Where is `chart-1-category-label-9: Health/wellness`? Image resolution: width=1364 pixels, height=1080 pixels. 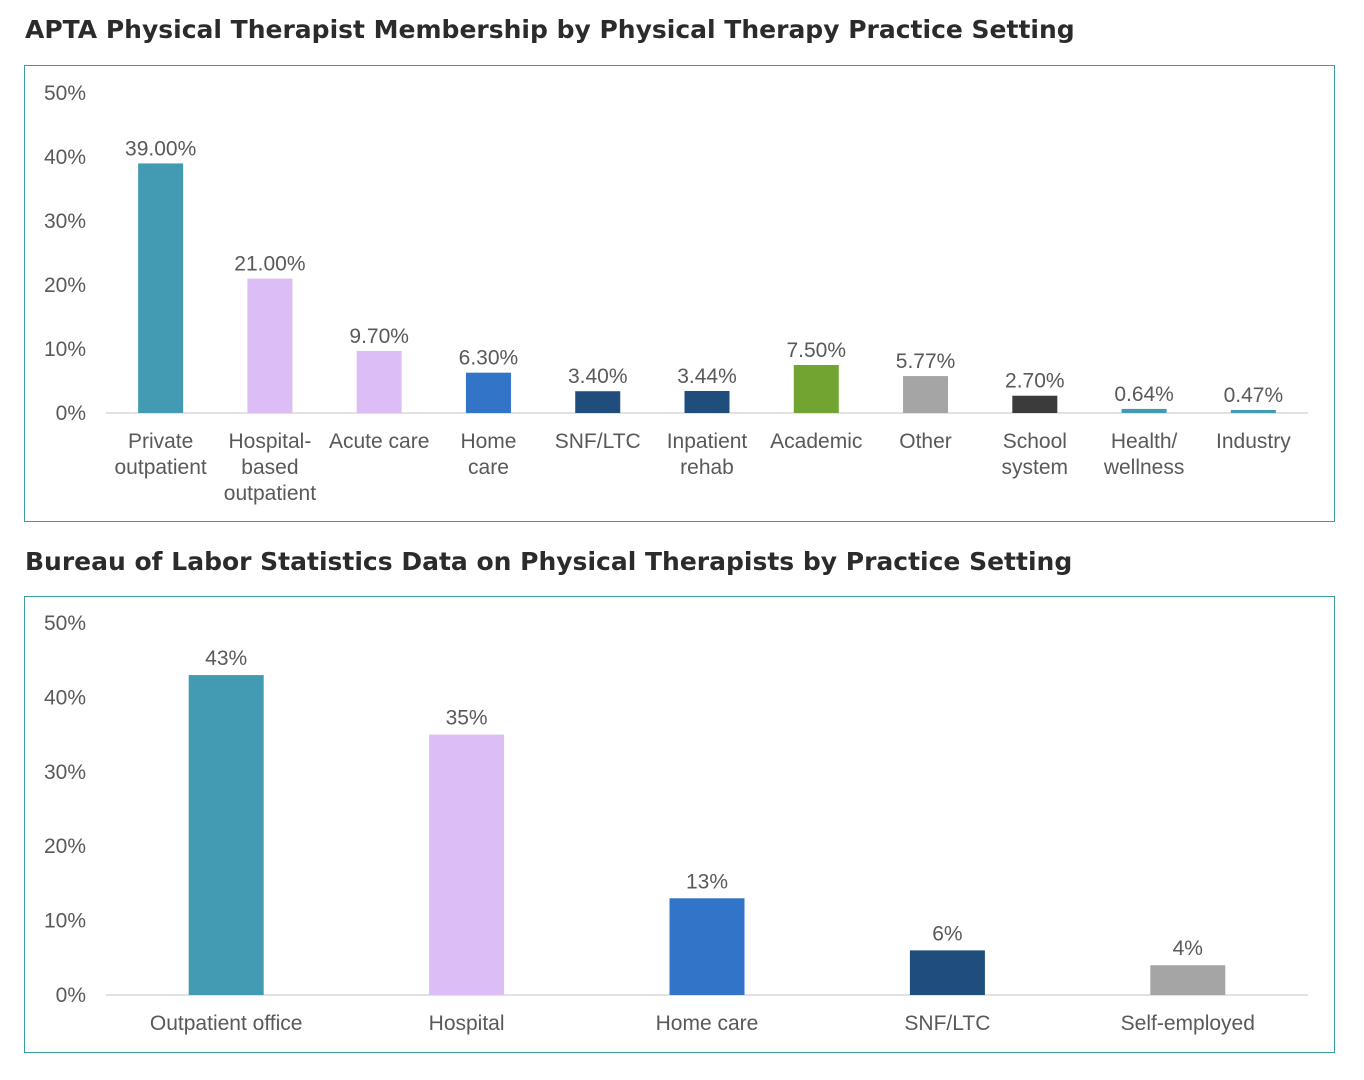 chart-1-category-label-9: Health/wellness is located at coordinates (1144, 454).